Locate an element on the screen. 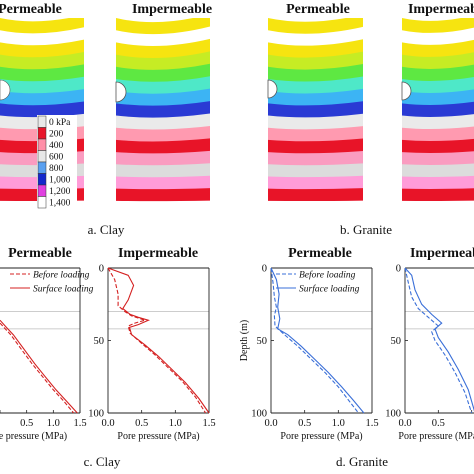 The width and height of the screenshot is (474, 474). contour-panel-granite-impermeable is located at coordinates (438, 115).